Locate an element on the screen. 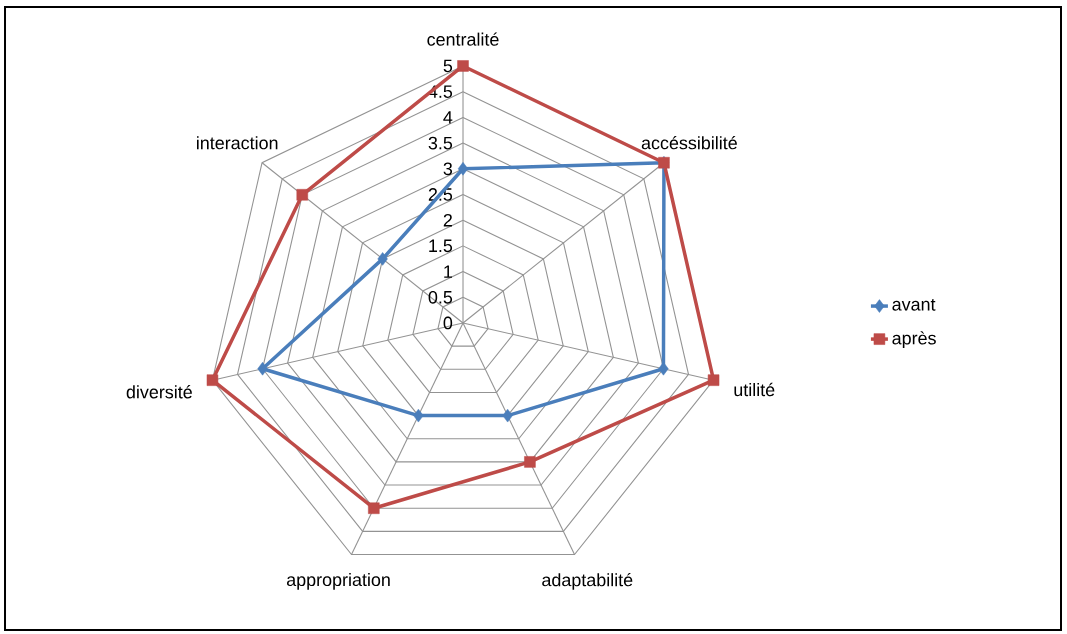 The image size is (1067, 634). legend-label: après is located at coordinates (914, 340).